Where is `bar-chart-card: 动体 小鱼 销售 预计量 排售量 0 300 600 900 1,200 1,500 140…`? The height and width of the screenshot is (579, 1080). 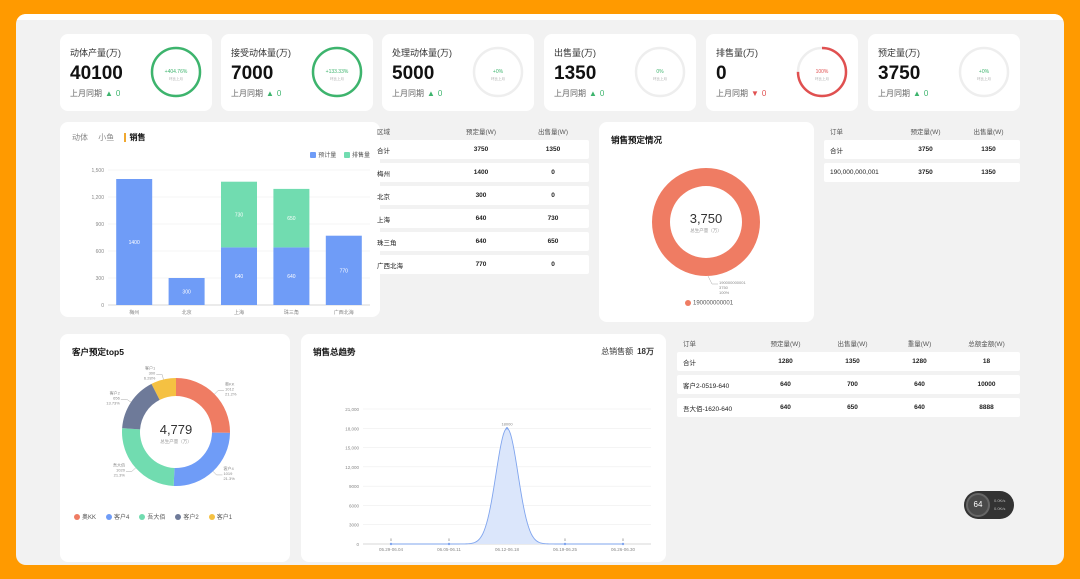
bar-chart-card: 动体 小鱼 销售 预计量 排售量 0 300 600 900 1,200 1,500 140… is located at coordinates (220, 219).